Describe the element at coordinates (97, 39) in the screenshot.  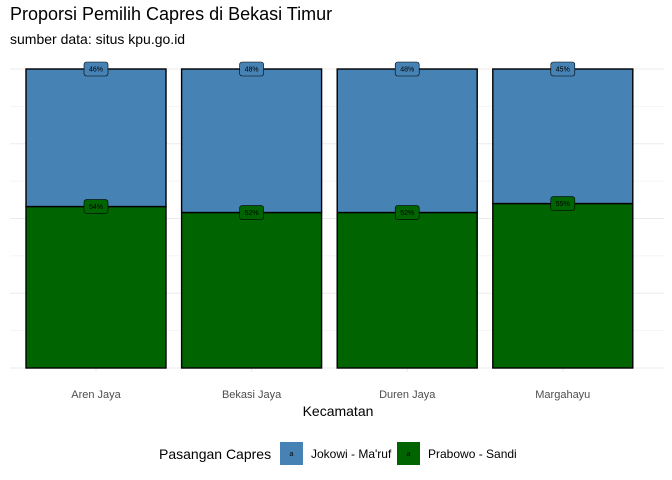
I see `chart-subtitle: sumber data: situs kpu.go.id` at that location.